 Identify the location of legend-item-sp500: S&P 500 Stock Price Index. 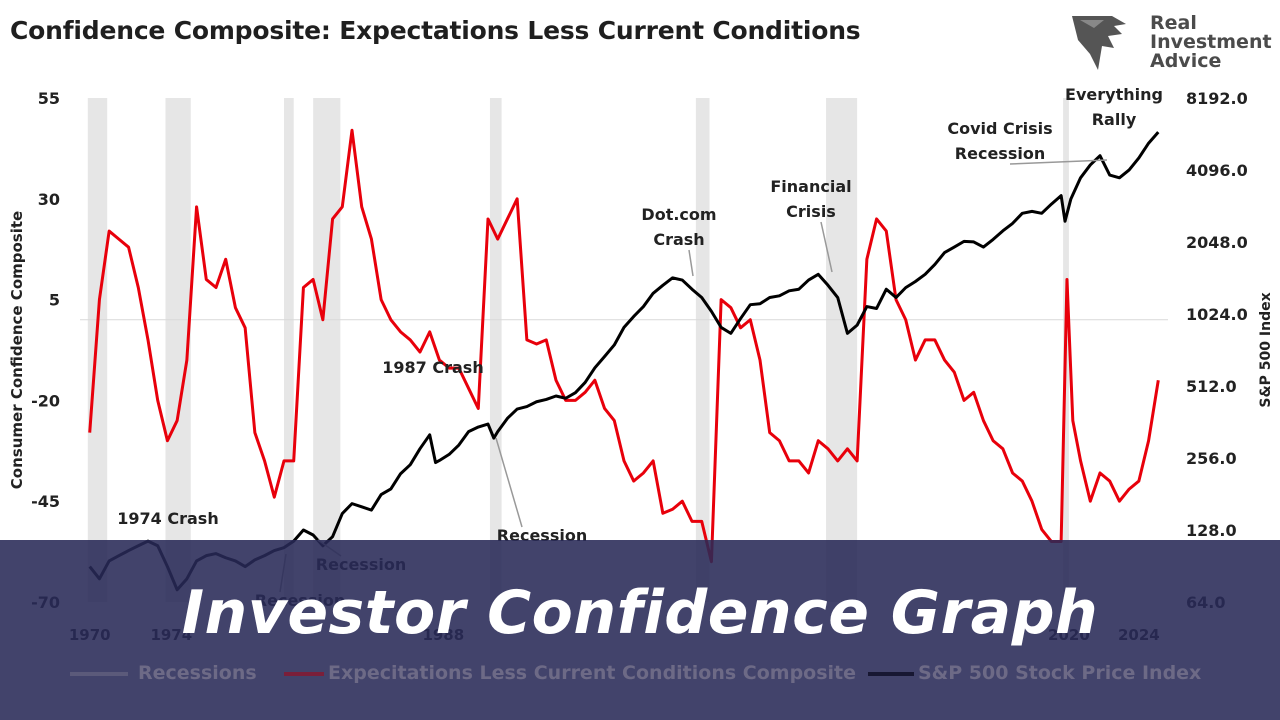
(1060, 673).